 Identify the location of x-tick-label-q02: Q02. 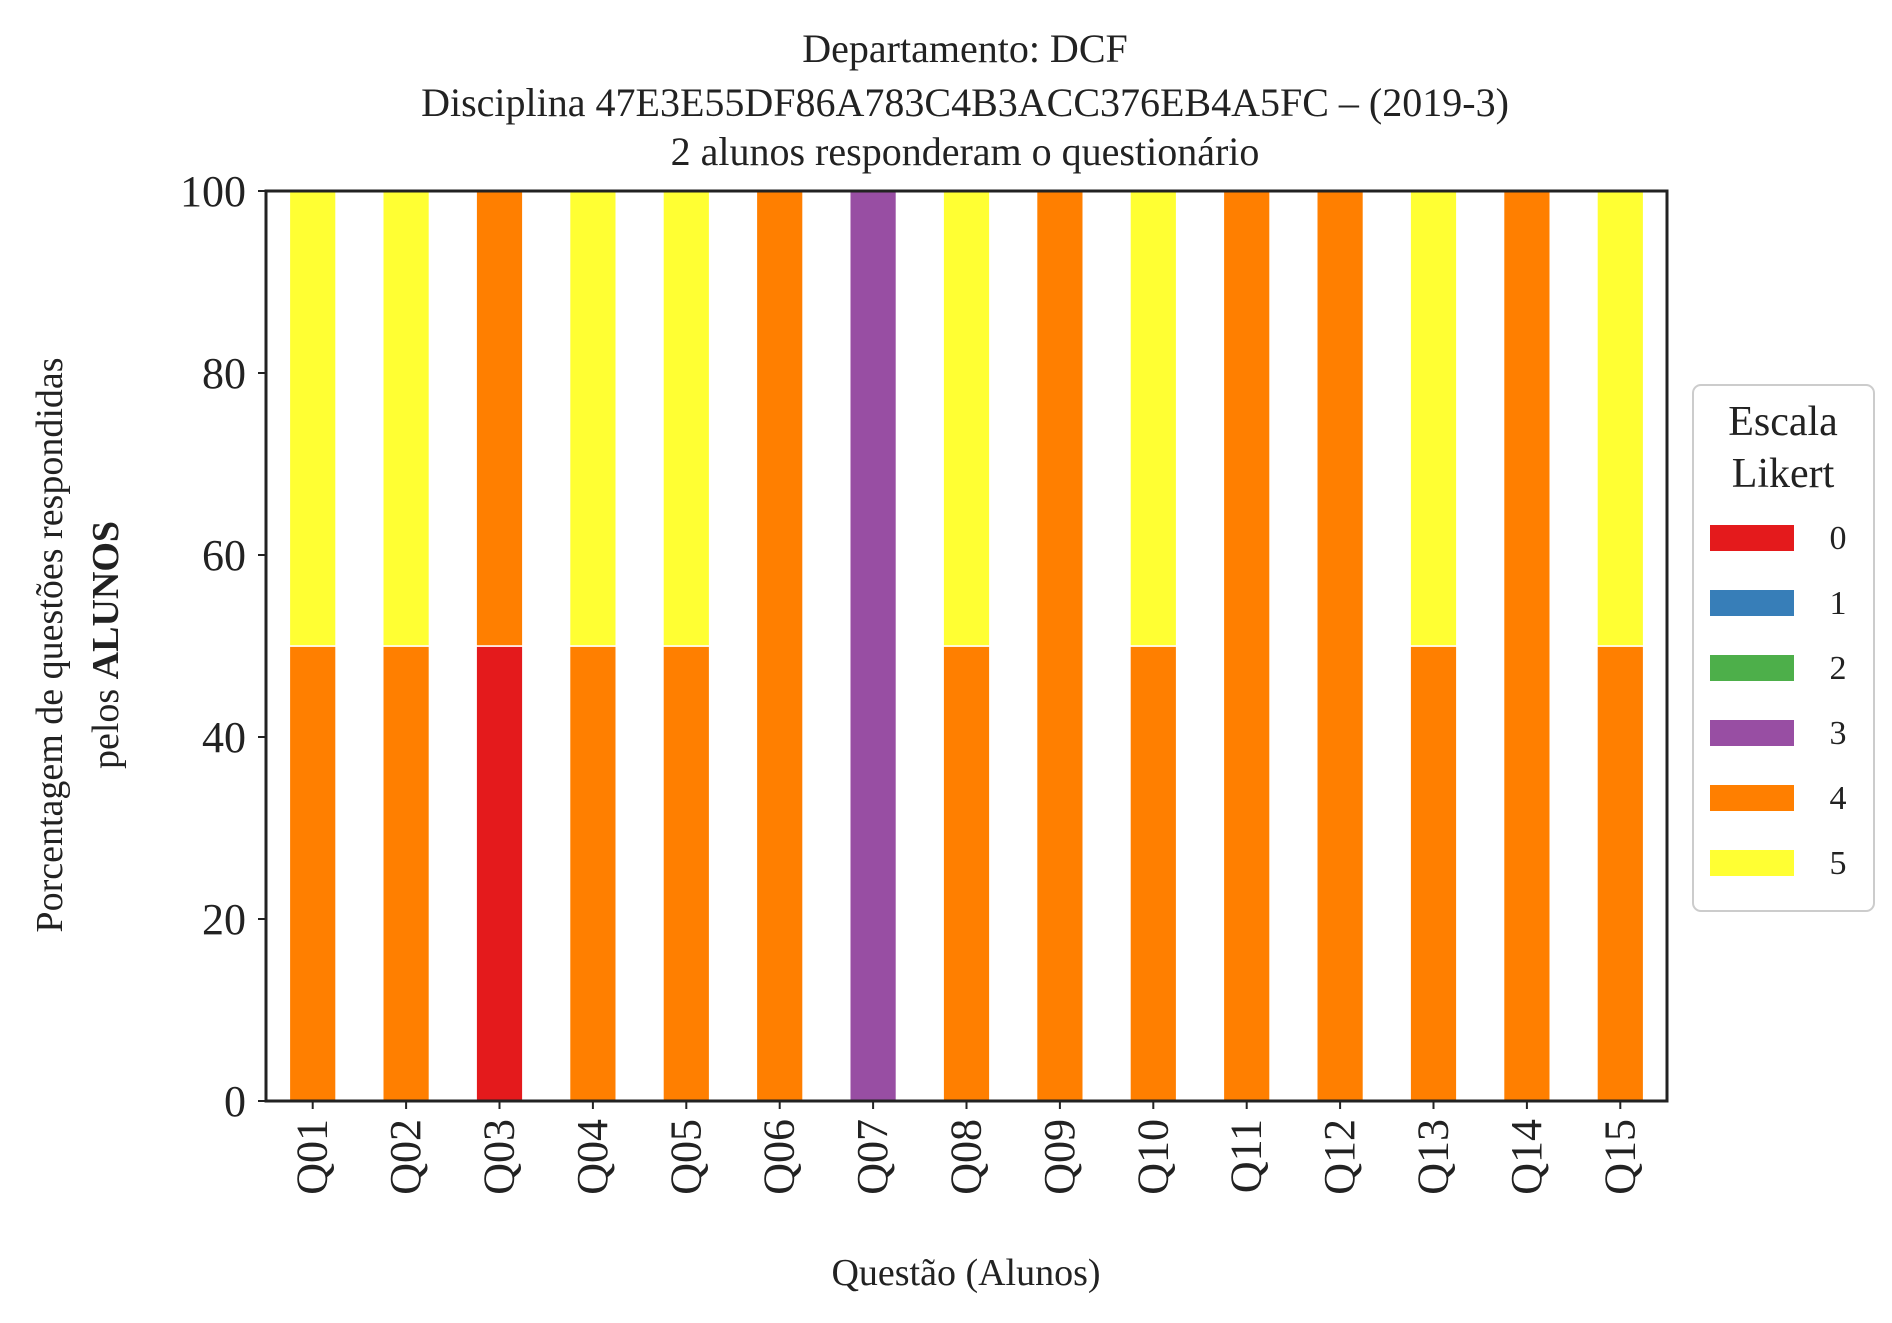
(405, 1157).